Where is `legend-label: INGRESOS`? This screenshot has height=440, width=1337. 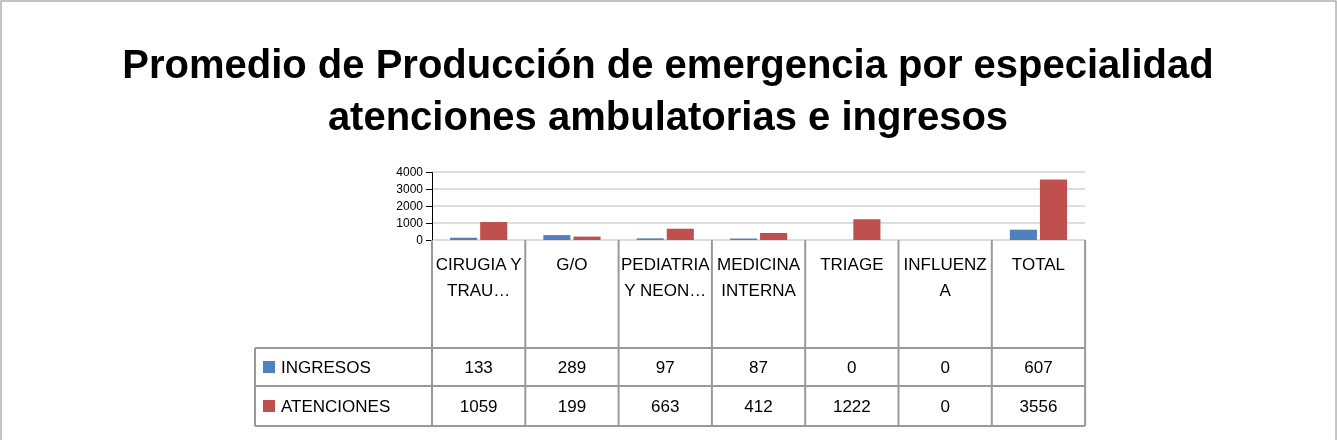
legend-label: INGRESOS is located at coordinates (326, 367).